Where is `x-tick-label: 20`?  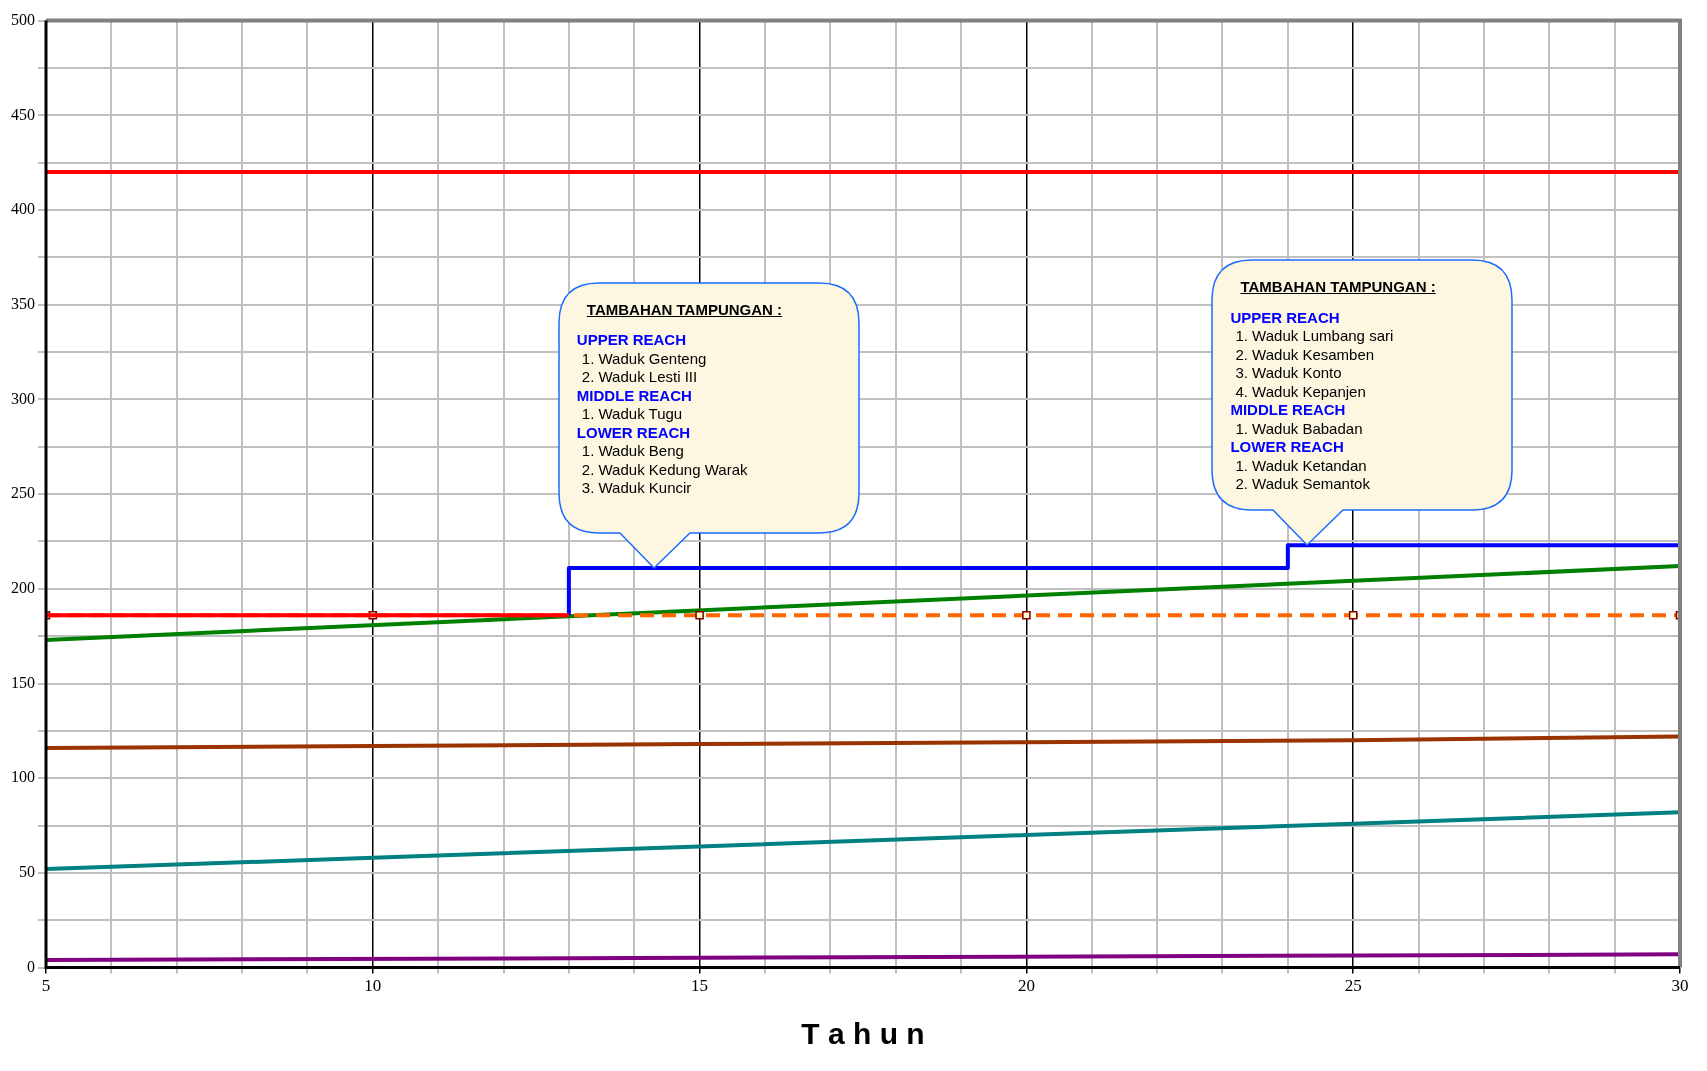
x-tick-label: 20 is located at coordinates (1026, 986).